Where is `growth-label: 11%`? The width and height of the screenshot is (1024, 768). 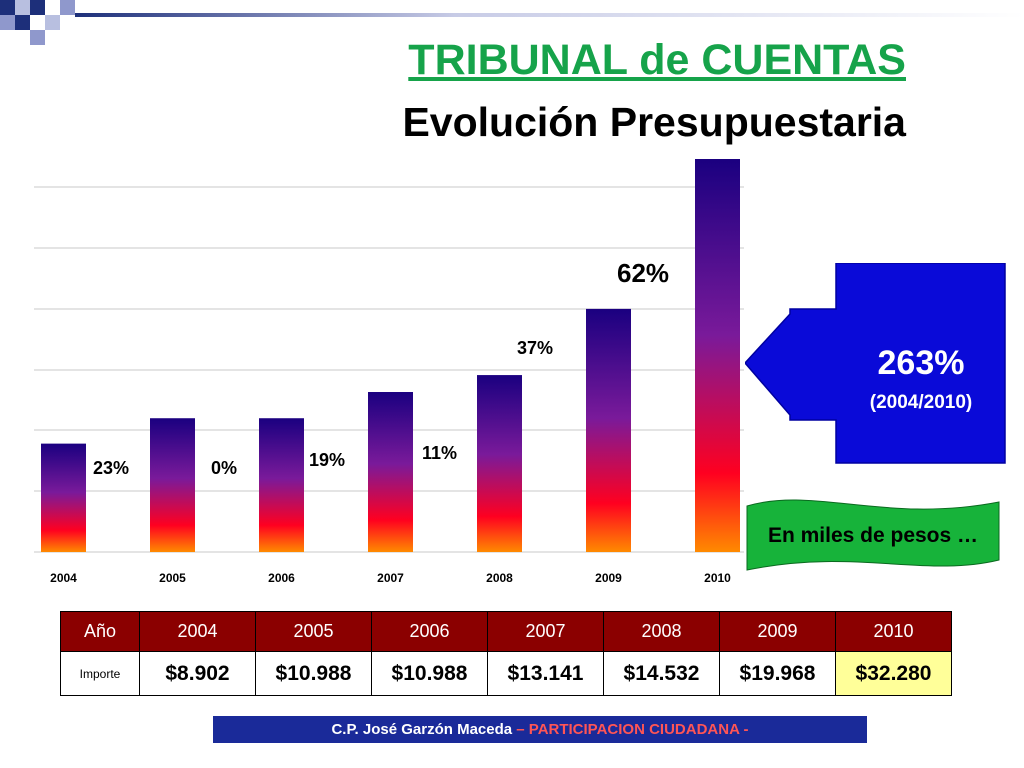 growth-label: 11% is located at coordinates (440, 453).